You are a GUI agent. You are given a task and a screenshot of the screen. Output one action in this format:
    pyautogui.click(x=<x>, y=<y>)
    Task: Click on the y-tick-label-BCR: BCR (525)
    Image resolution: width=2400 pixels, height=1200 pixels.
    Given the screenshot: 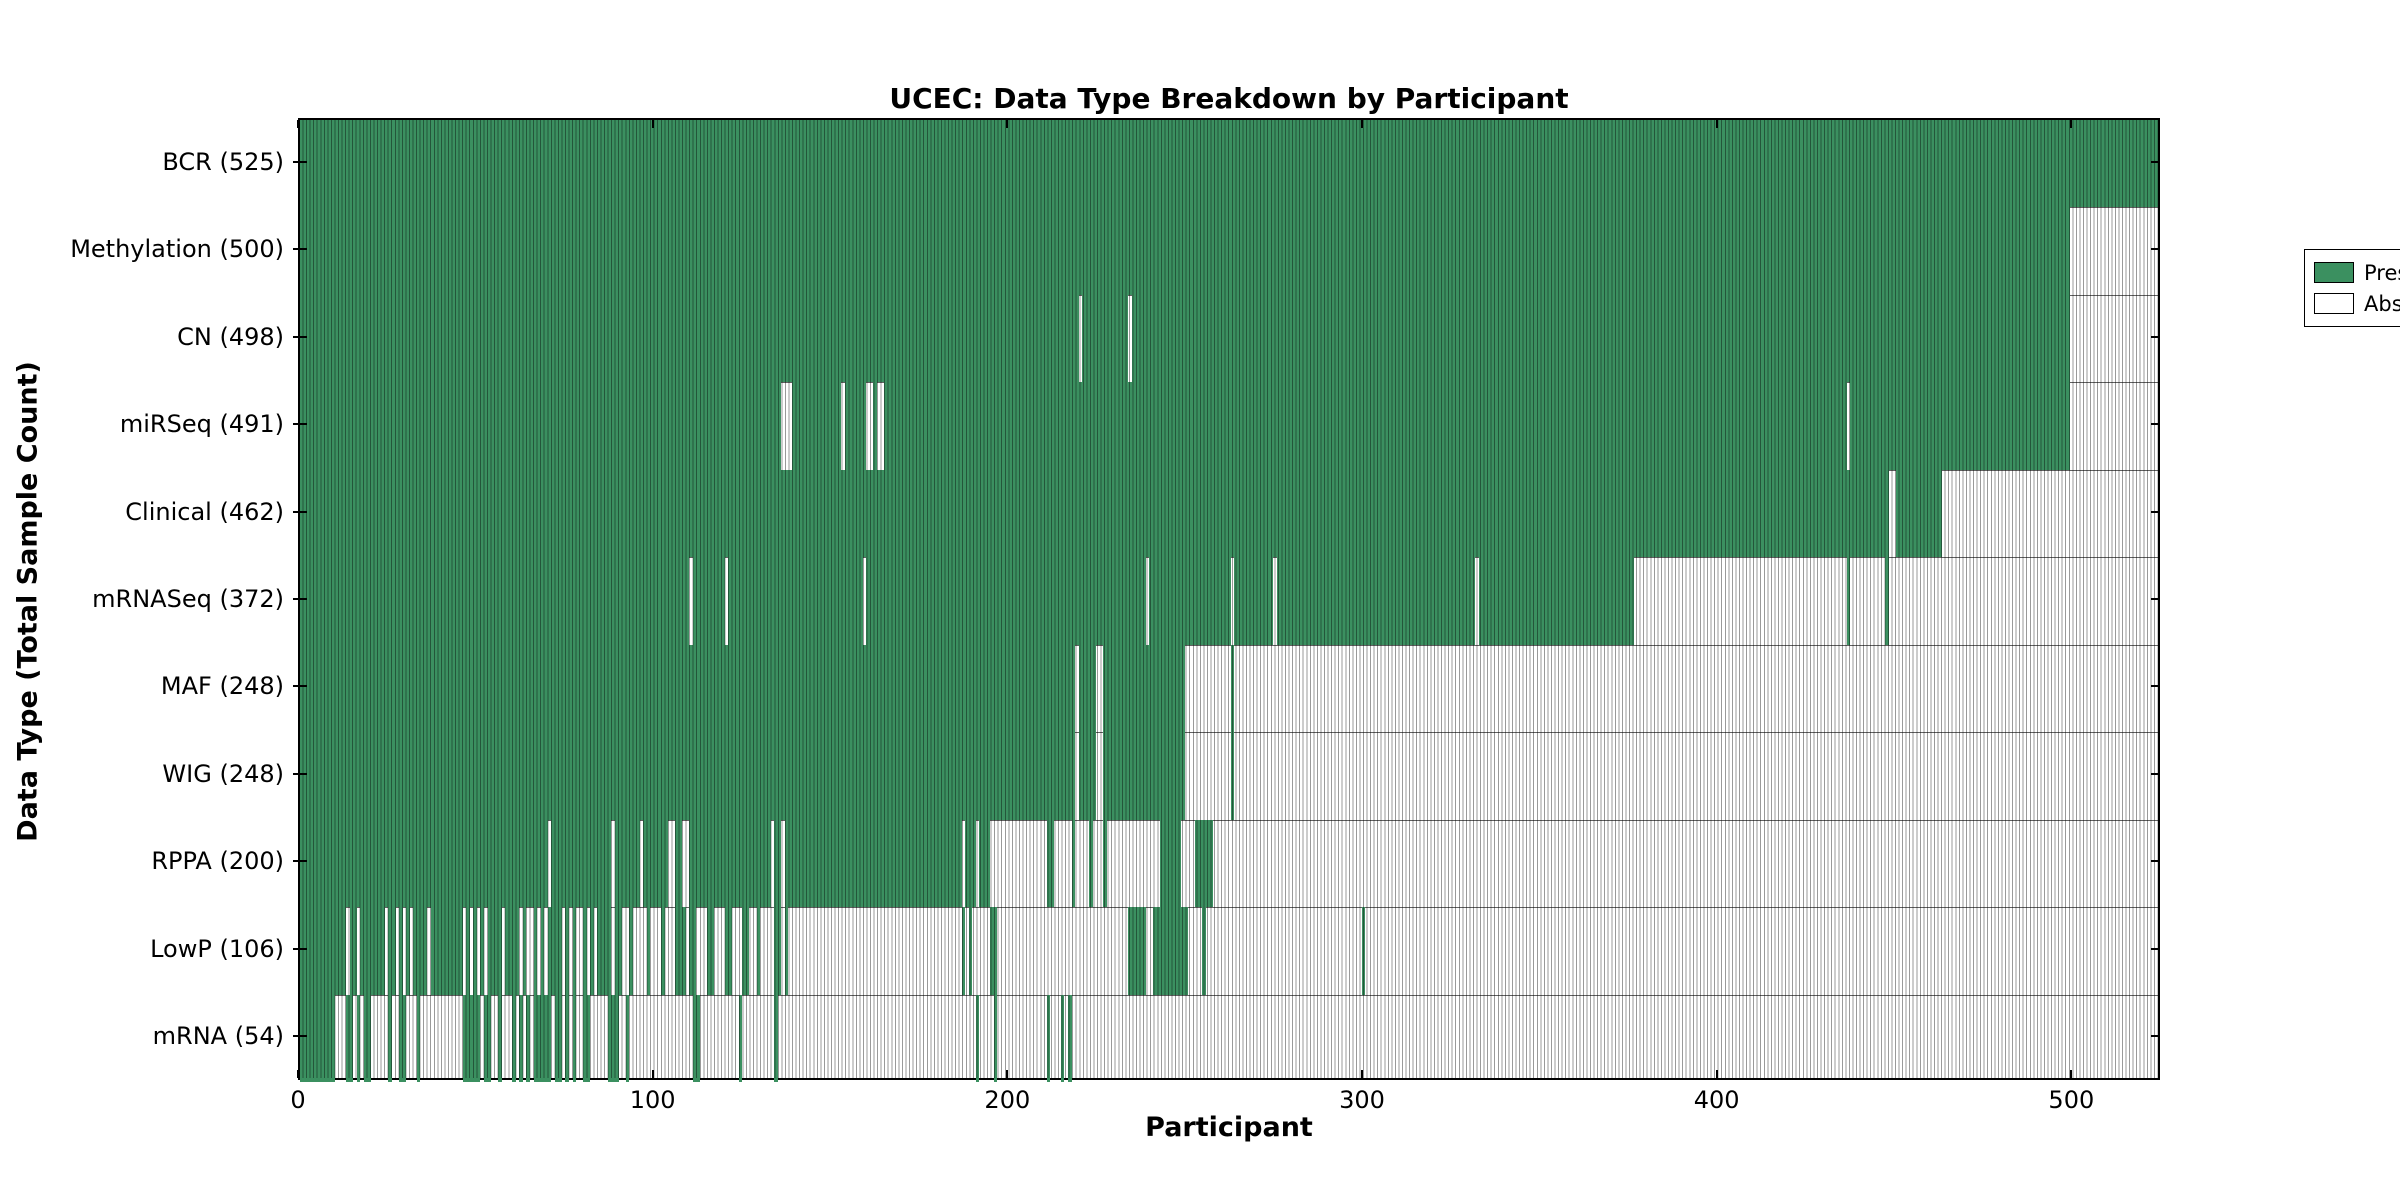 What is the action you would take?
    pyautogui.click(x=223, y=161)
    